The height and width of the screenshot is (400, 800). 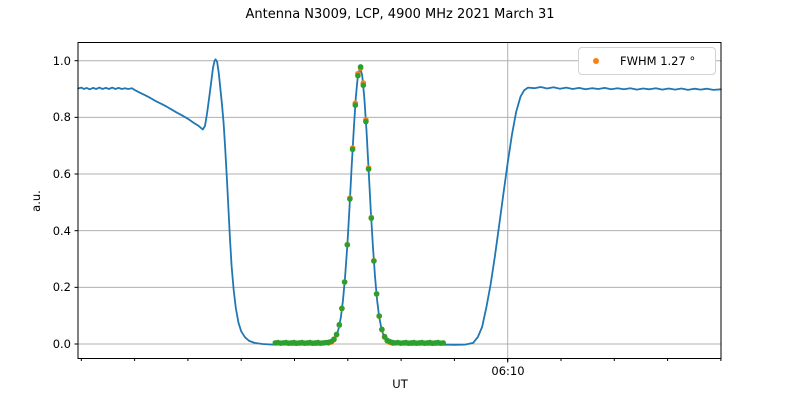 What do you see at coordinates (61, 287) in the screenshot?
I see `y-tick-label: 0.2` at bounding box center [61, 287].